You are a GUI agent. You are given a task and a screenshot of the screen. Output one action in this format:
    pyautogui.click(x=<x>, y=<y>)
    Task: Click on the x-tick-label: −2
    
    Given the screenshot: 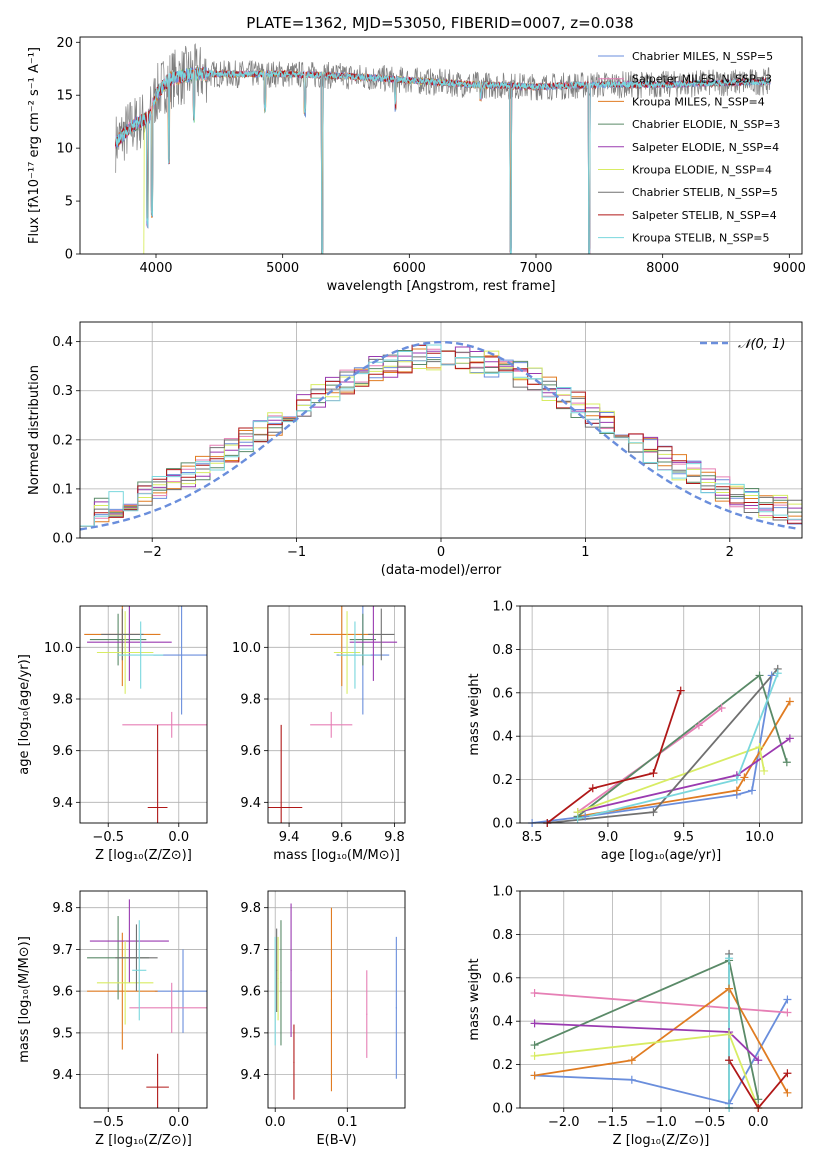 What is the action you would take?
    pyautogui.click(x=152, y=552)
    